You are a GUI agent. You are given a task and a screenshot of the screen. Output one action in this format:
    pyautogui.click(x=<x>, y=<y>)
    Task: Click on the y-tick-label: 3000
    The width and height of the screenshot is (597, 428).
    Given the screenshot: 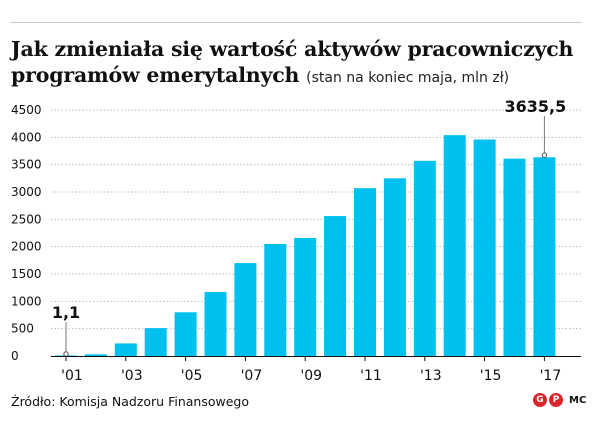 What is the action you would take?
    pyautogui.click(x=26, y=192)
    